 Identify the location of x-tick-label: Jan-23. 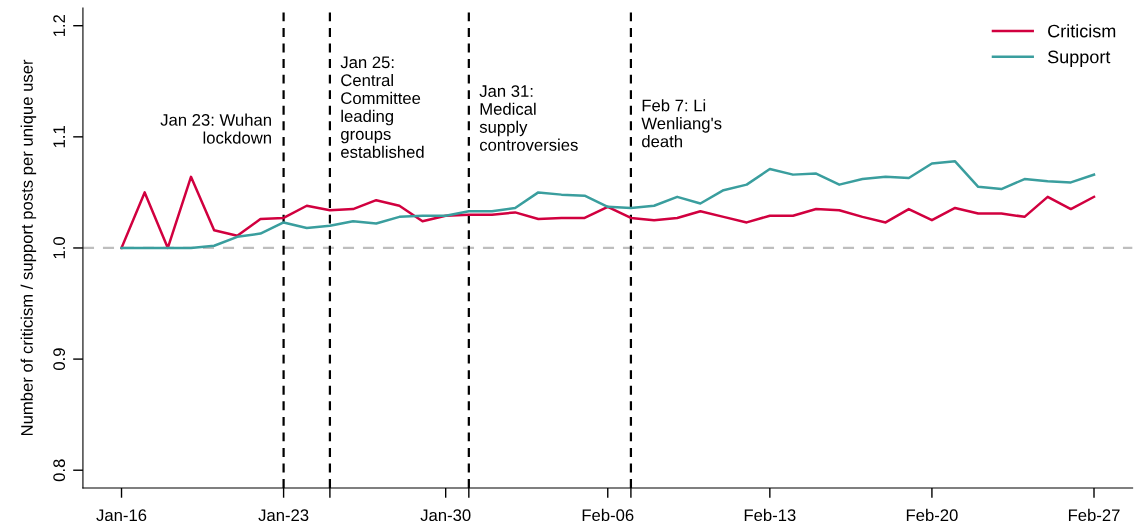
(283, 515).